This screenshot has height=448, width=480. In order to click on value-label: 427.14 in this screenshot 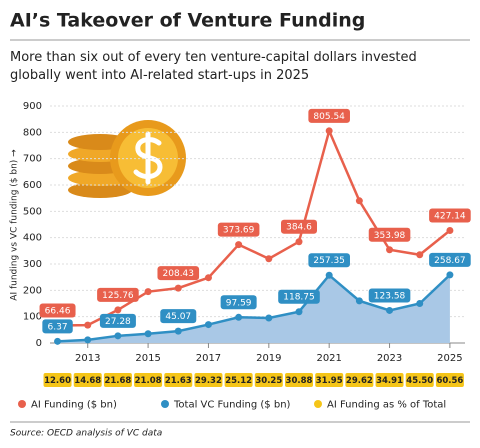, I will do `click(450, 217)`.